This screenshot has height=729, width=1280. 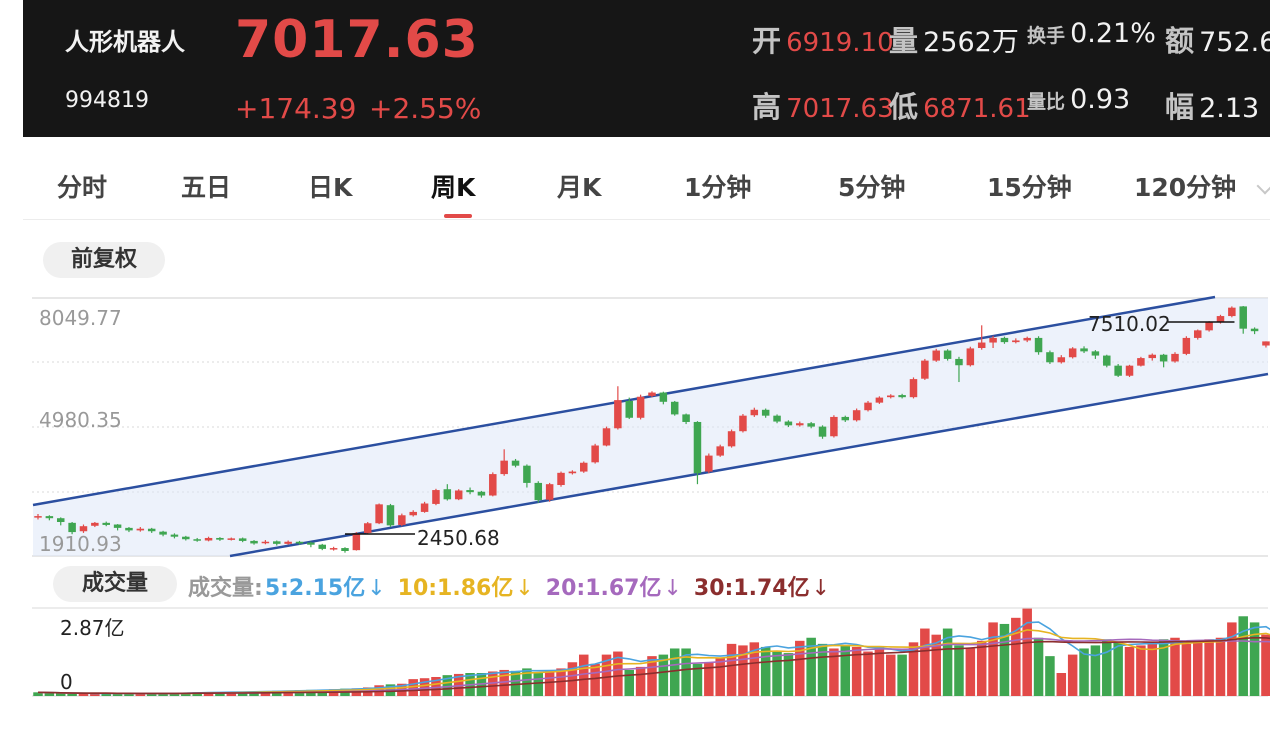 What do you see at coordinates (658, 665) in the screenshot?
I see `volume-ma30-line` at bounding box center [658, 665].